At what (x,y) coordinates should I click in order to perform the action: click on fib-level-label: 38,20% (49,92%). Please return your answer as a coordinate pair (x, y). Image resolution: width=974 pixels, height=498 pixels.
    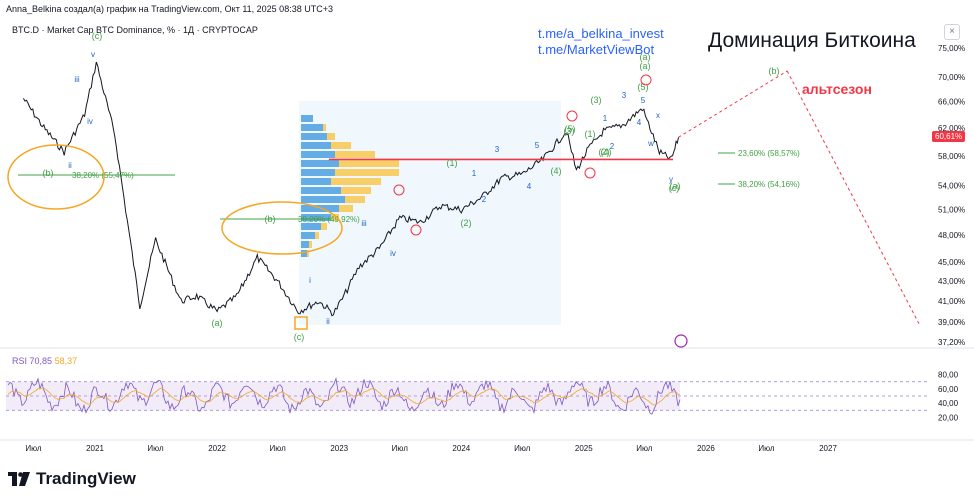
    Looking at the image, I should click on (329, 219).